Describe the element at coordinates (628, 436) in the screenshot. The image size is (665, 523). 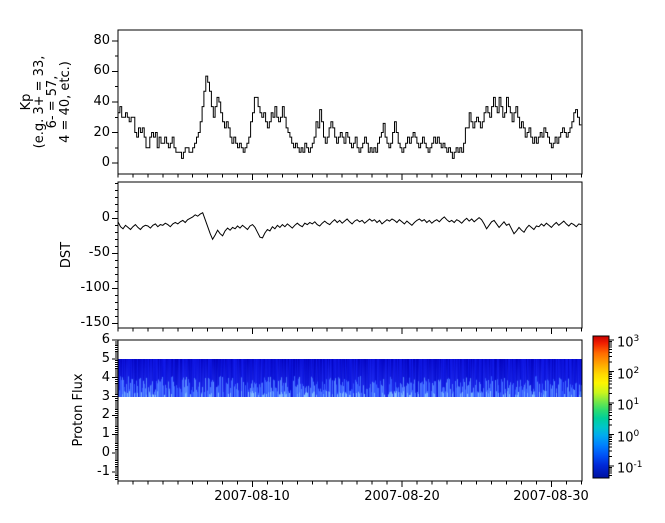
I see `colorbar-tick-label-10e0: 10⁰` at that location.